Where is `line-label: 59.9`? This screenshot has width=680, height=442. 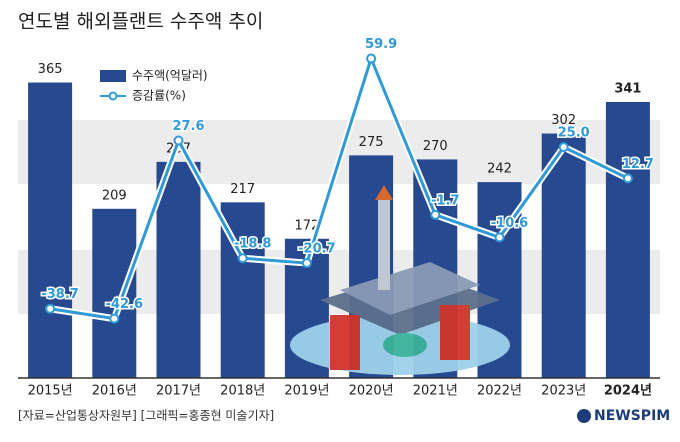
line-label: 59.9 is located at coordinates (381, 44).